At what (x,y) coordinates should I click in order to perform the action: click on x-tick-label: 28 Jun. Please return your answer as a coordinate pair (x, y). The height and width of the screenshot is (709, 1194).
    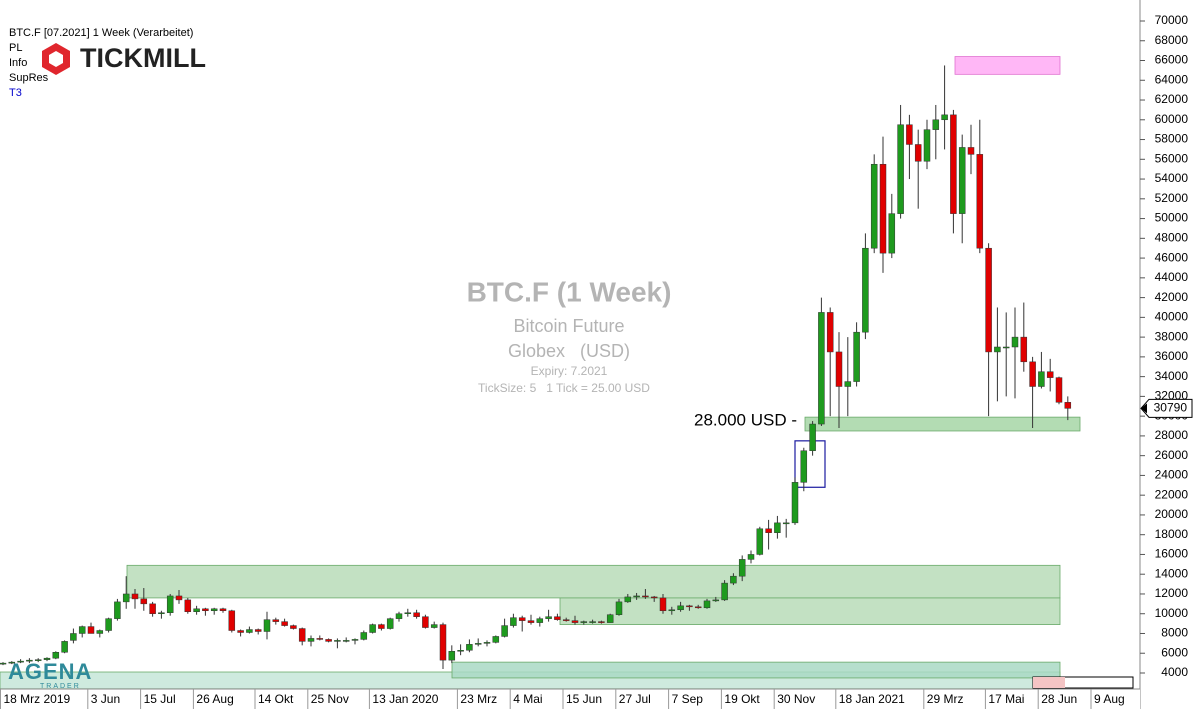
    Looking at the image, I should click on (1059, 699).